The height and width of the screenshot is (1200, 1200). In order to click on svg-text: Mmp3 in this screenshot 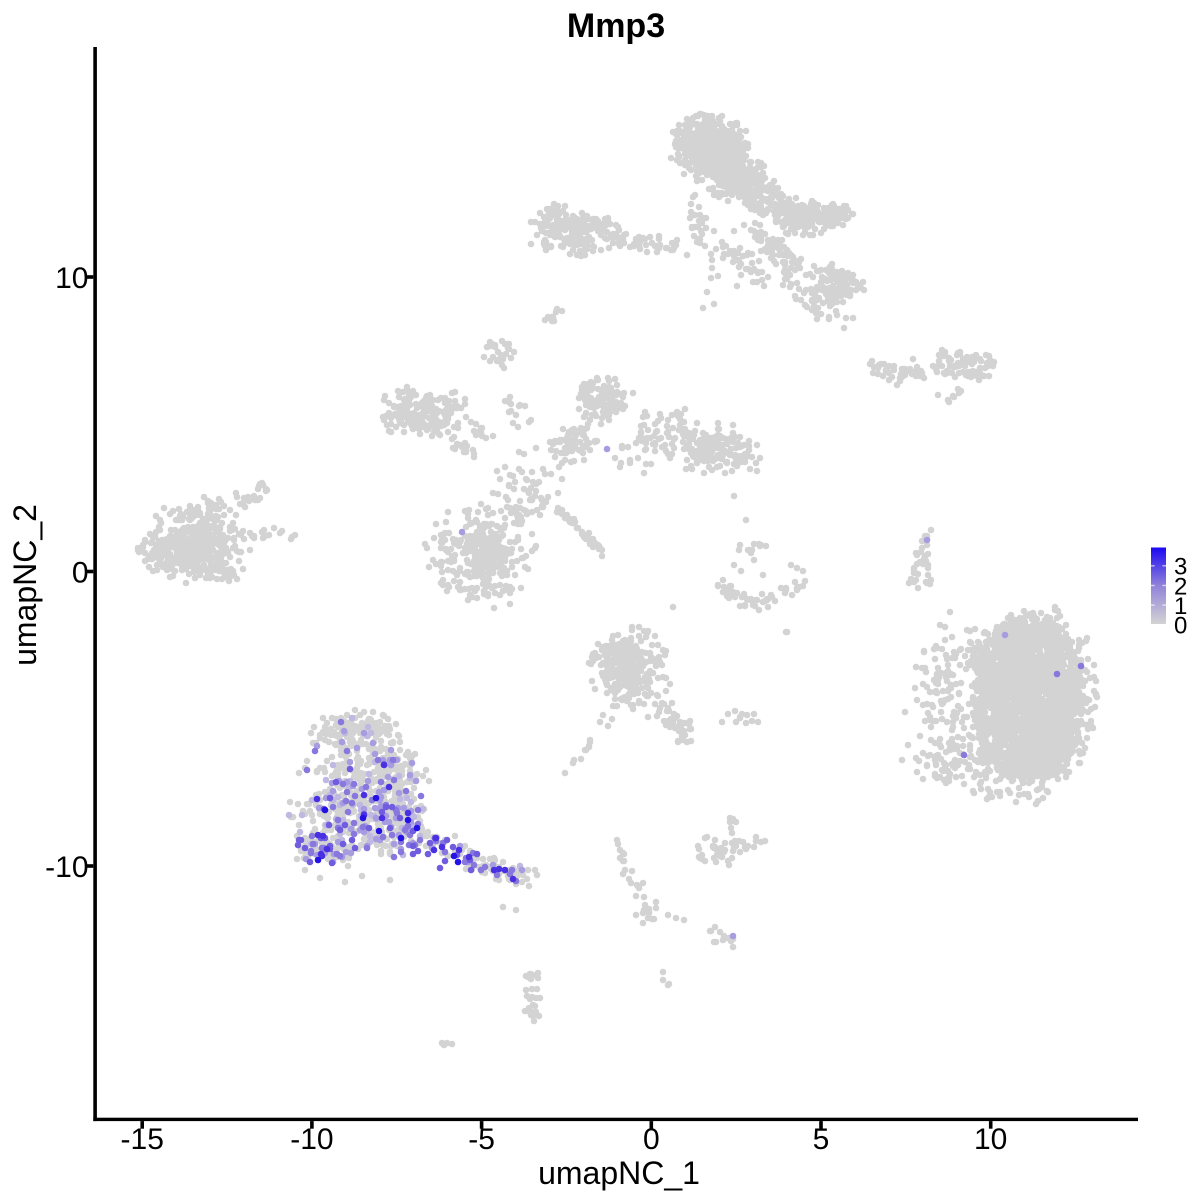, I will do `click(616, 26)`.